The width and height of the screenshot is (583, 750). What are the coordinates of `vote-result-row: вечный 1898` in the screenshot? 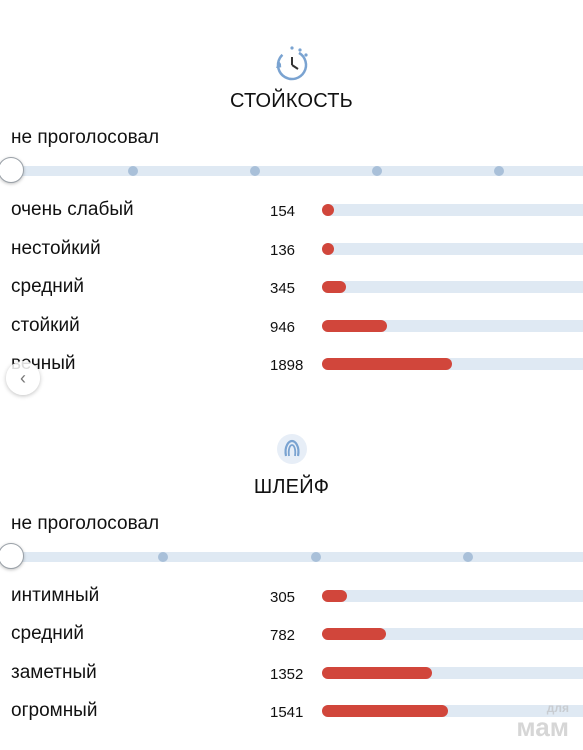 It's located at (291, 365).